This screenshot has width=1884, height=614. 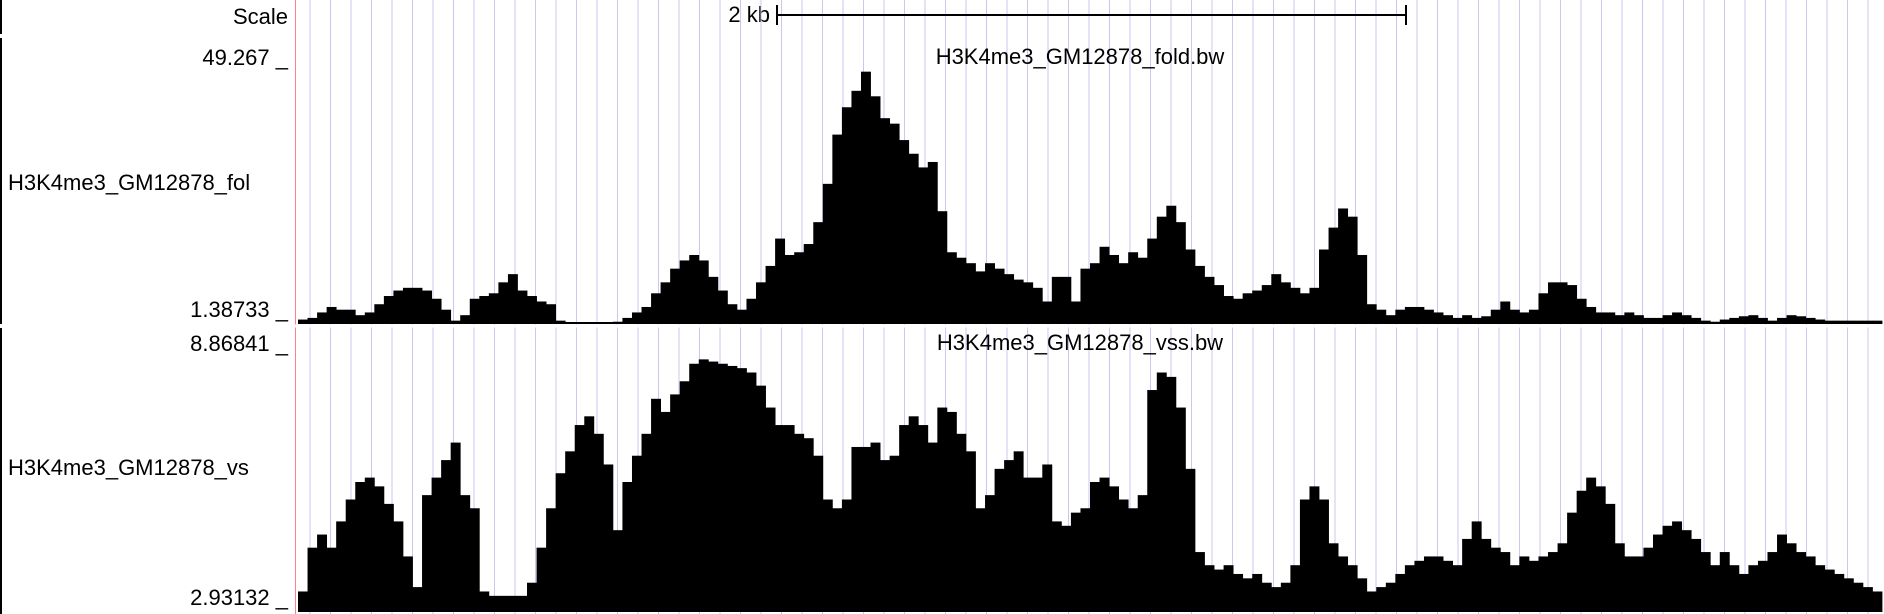 What do you see at coordinates (129, 182) in the screenshot?
I see `track-1-short-label: H3K4me3_GM12878_fol` at bounding box center [129, 182].